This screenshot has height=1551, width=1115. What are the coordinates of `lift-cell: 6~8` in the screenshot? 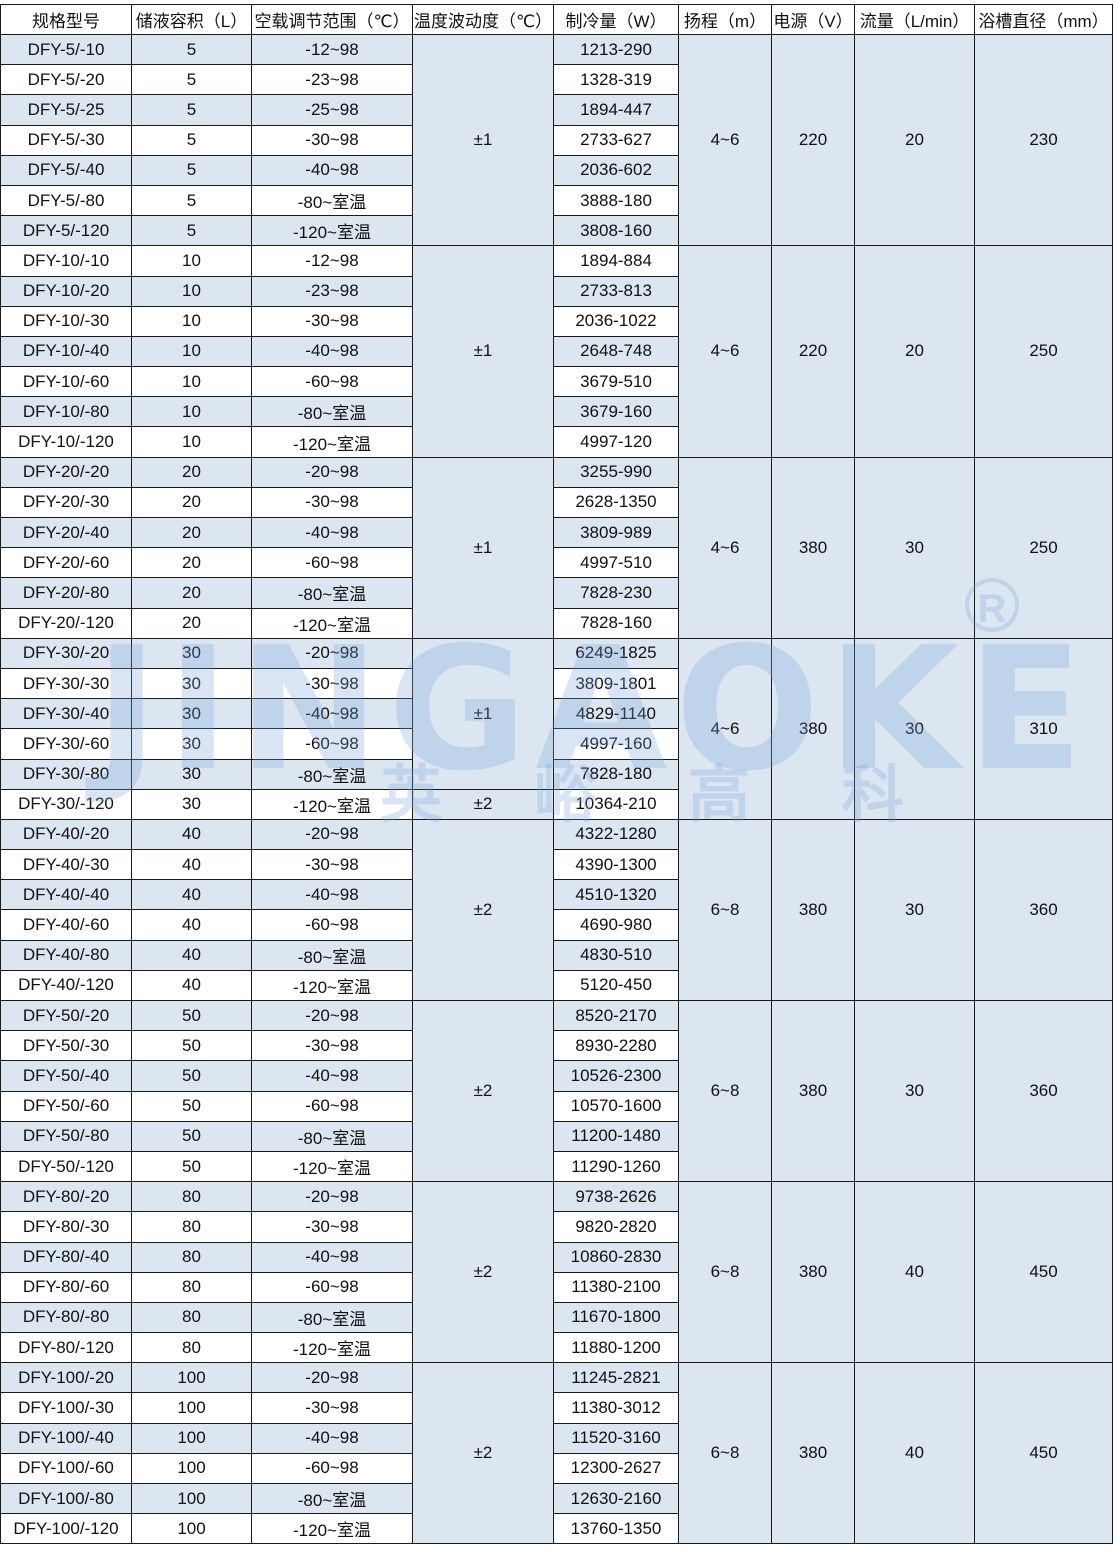 It's located at (725, 910).